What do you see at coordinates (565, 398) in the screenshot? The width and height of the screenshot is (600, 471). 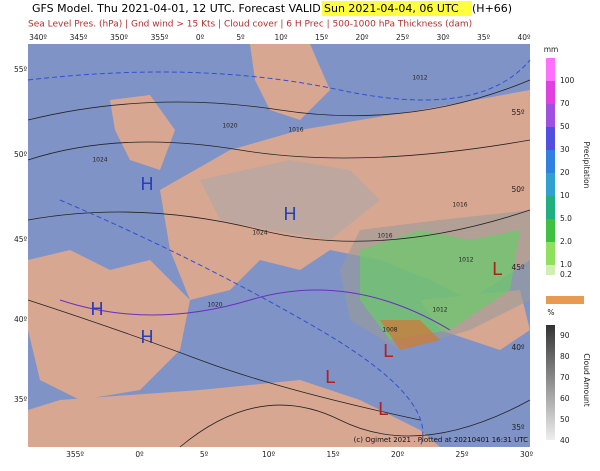 I see `cloud-label: 60` at bounding box center [565, 398].